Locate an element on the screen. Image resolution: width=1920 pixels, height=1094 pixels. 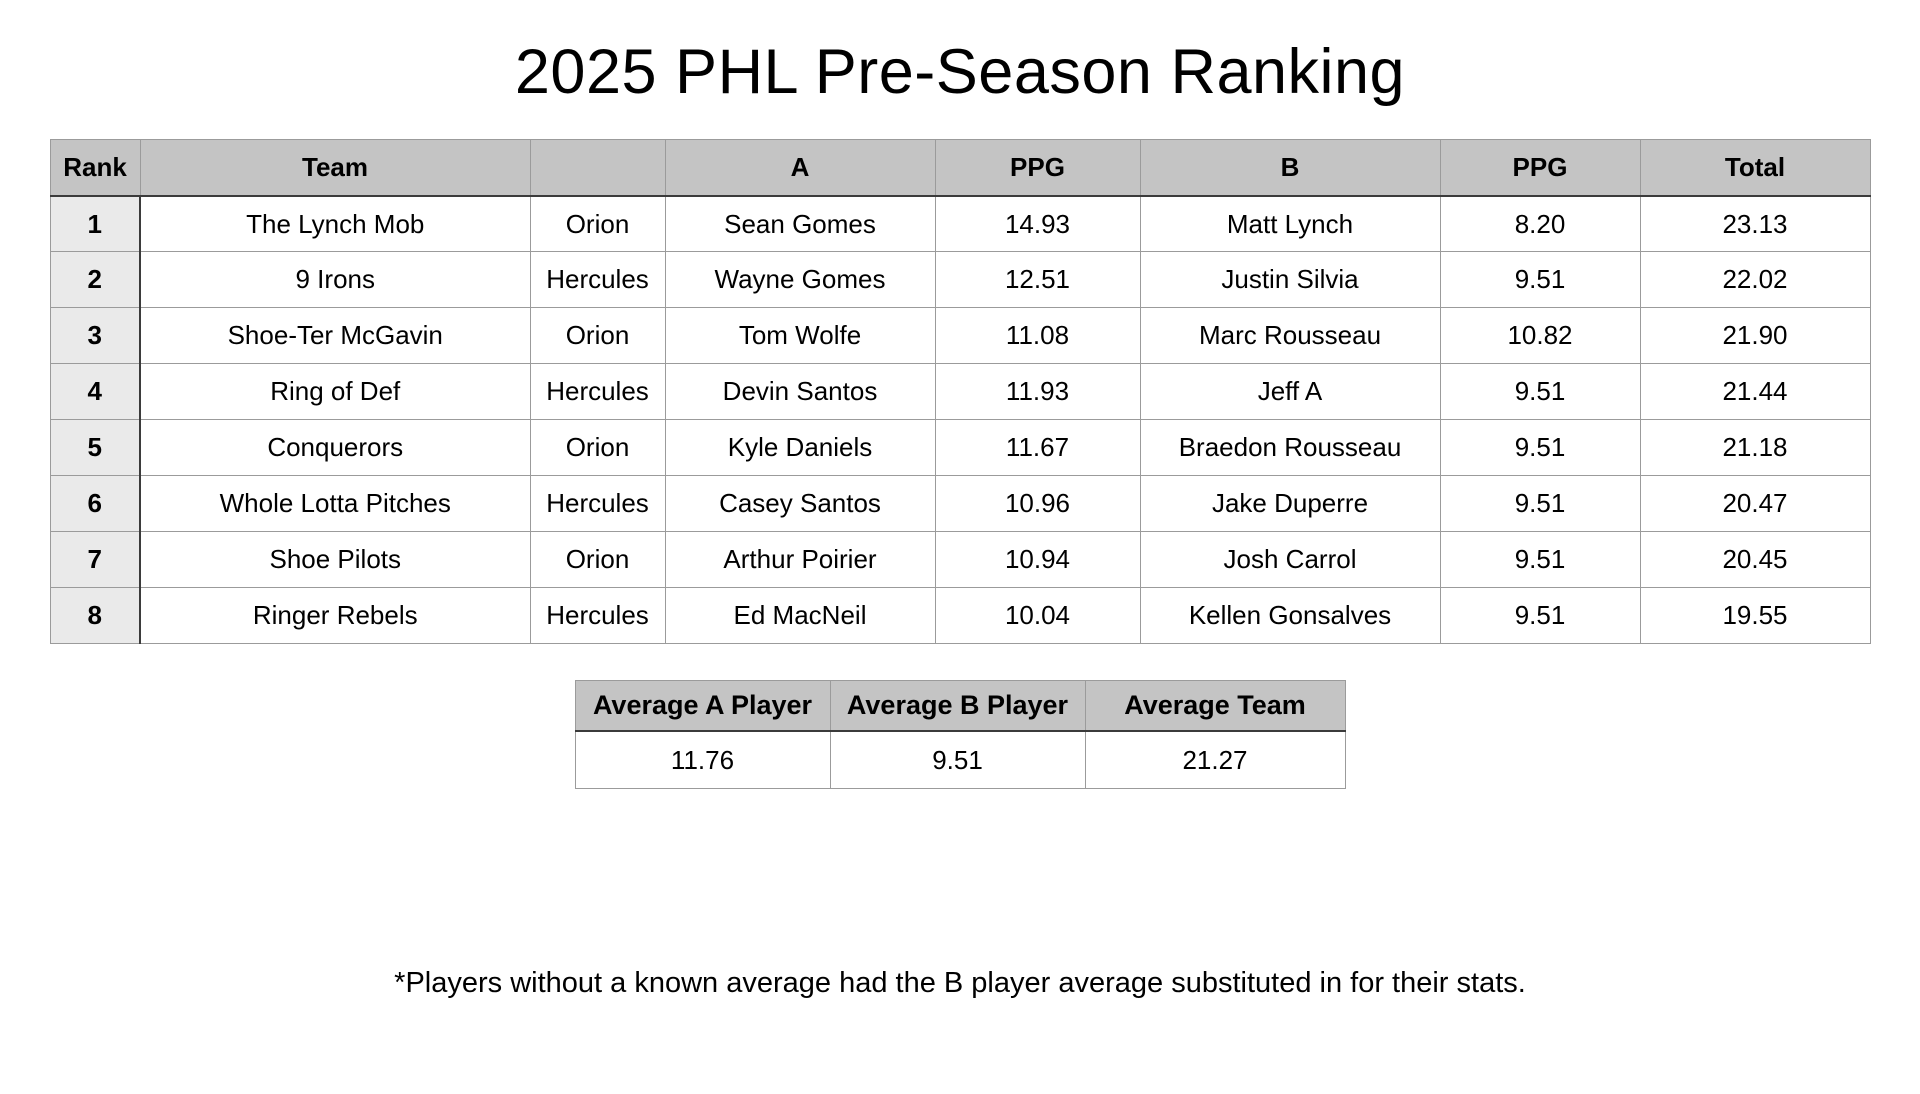
total-cell: 20.47 is located at coordinates (1755, 504).